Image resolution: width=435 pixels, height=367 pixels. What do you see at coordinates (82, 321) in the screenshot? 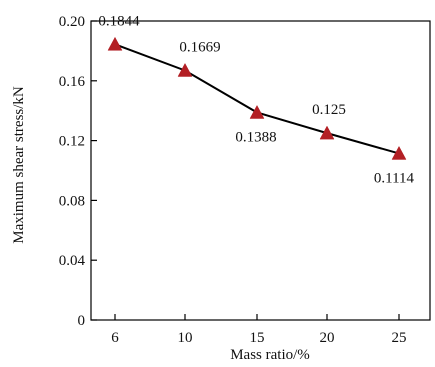
I see `y-tick-label: 0` at bounding box center [82, 321].